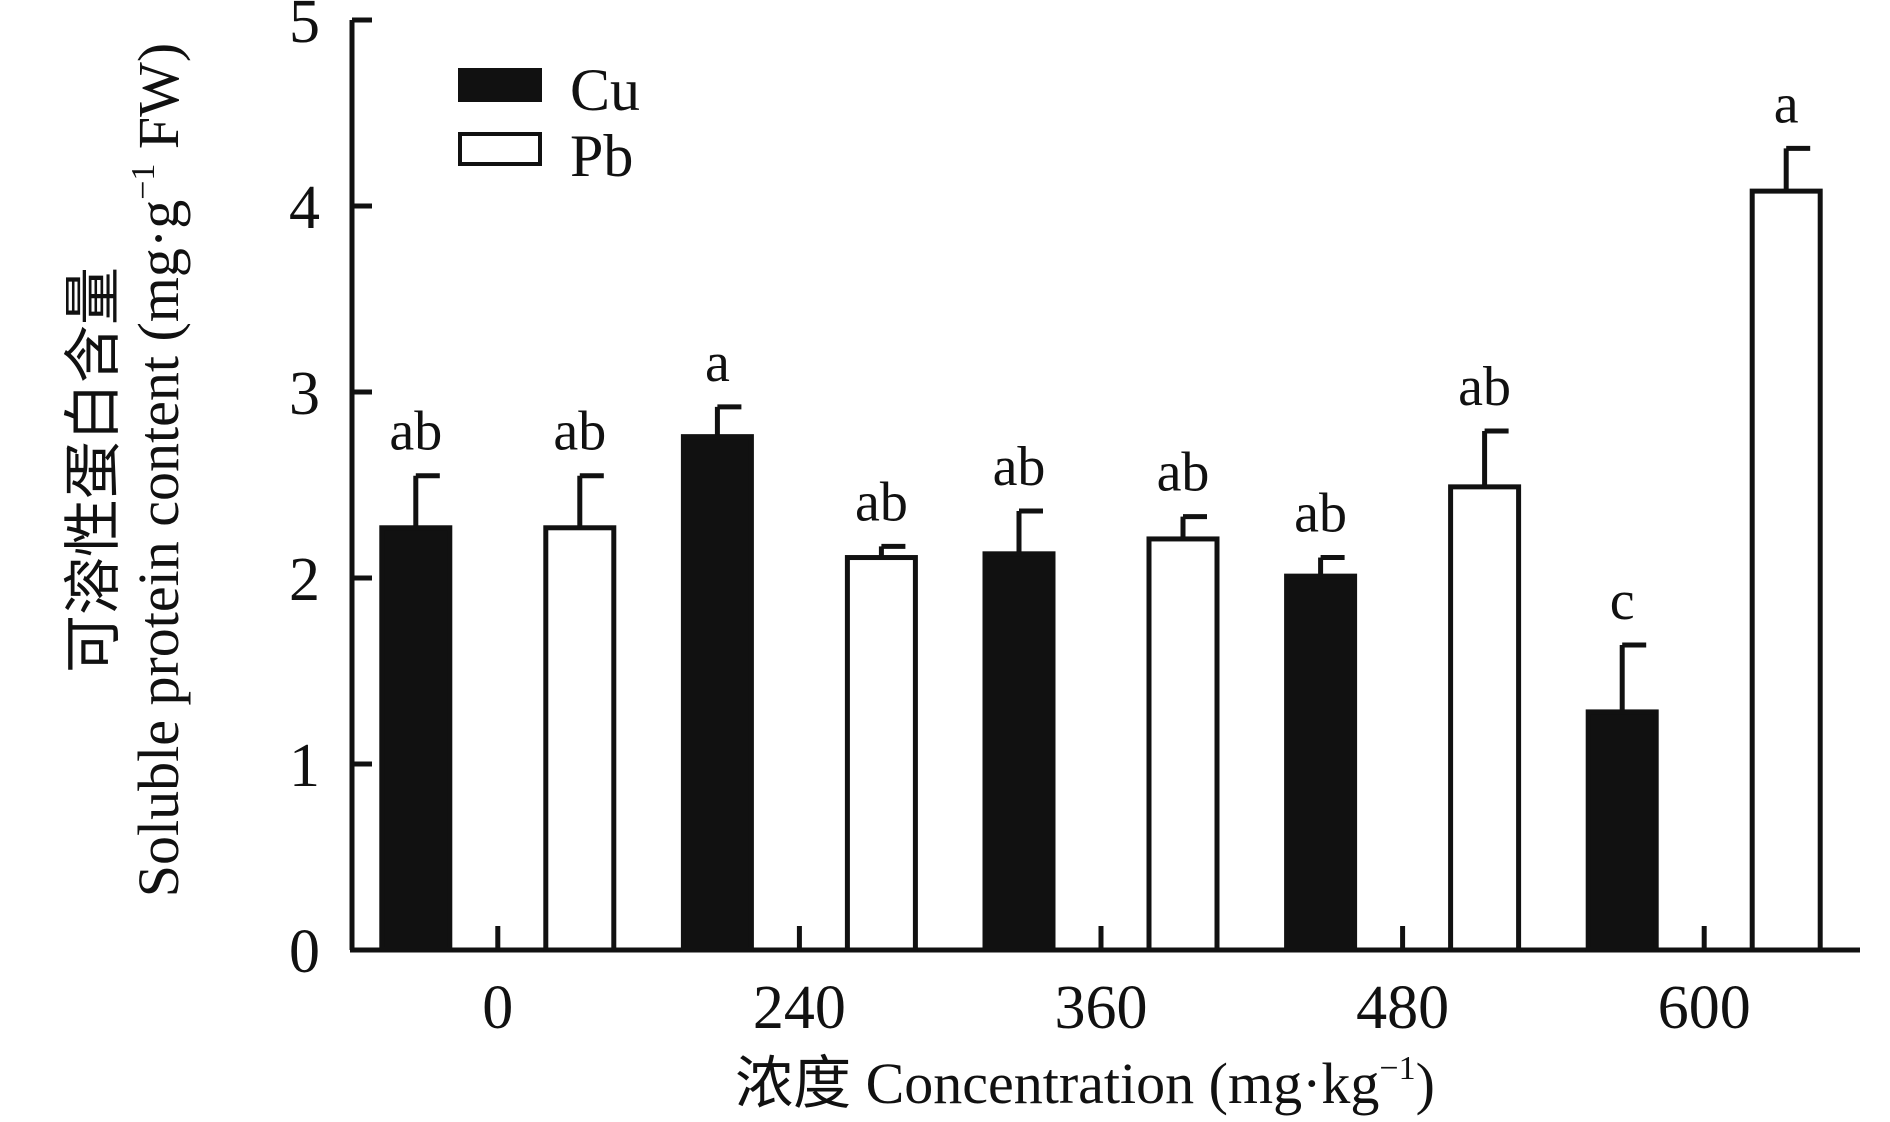 The height and width of the screenshot is (1122, 1890). Describe the element at coordinates (1622, 601) in the screenshot. I see `significance-label-cu: c` at that location.